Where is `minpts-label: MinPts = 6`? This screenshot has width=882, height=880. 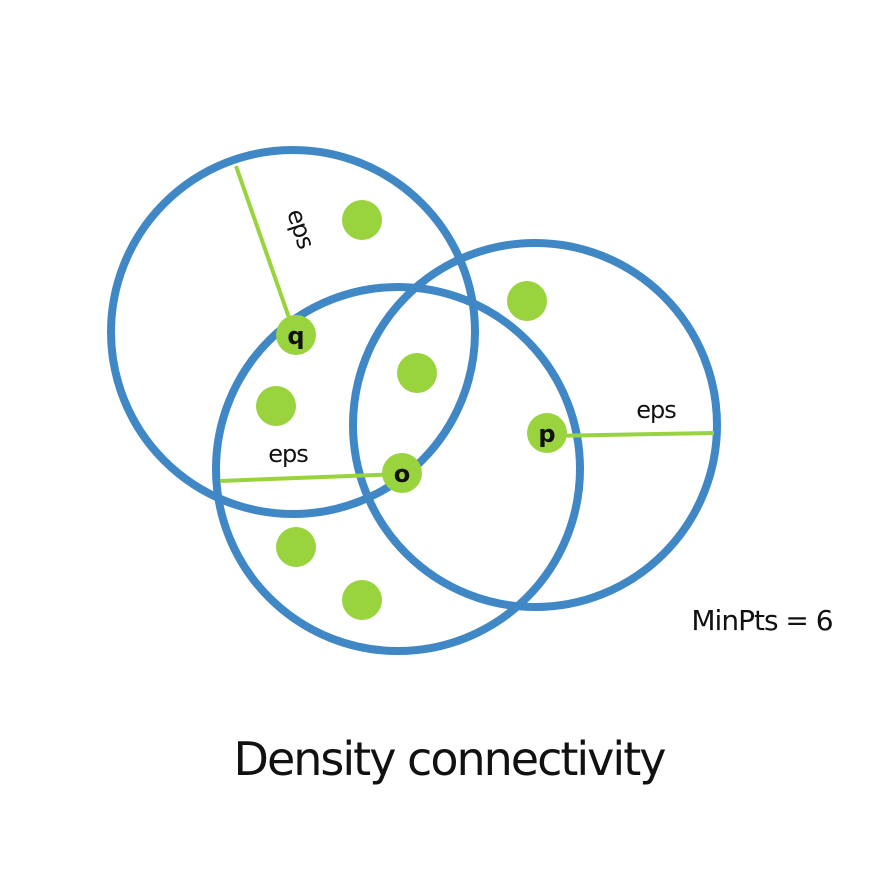 minpts-label: MinPts = 6 is located at coordinates (761, 620).